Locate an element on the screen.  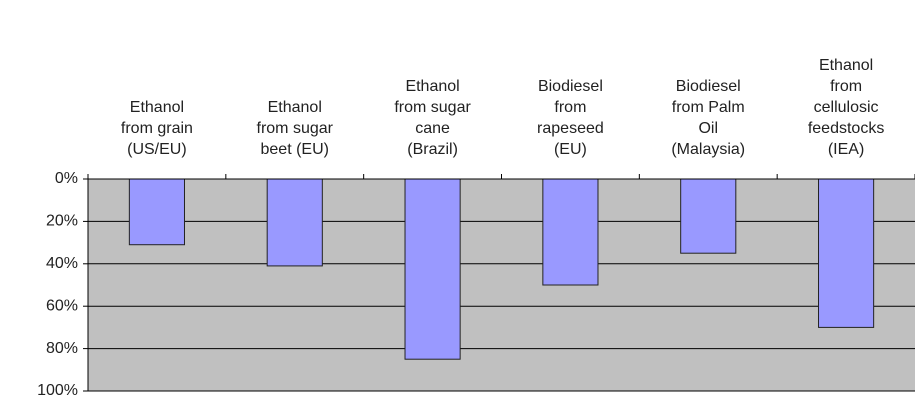
x-tick-label: Biodiesel from rapeseed (EU) is located at coordinates (570, 118).